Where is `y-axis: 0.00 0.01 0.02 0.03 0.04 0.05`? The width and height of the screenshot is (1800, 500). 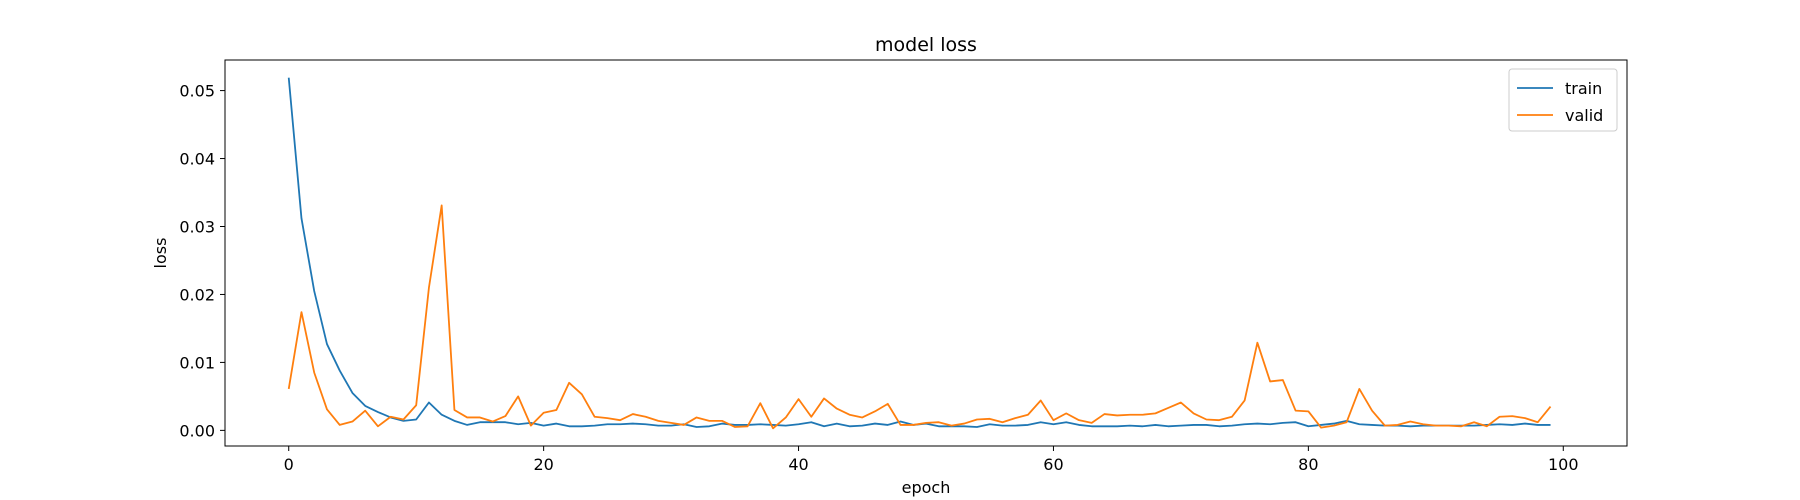
y-axis: 0.00 0.01 0.02 0.03 0.04 0.05 is located at coordinates (202, 261).